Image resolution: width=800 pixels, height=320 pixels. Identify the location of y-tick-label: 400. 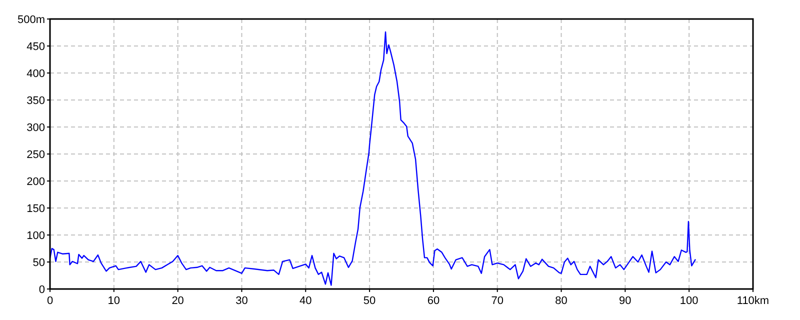
(35, 74).